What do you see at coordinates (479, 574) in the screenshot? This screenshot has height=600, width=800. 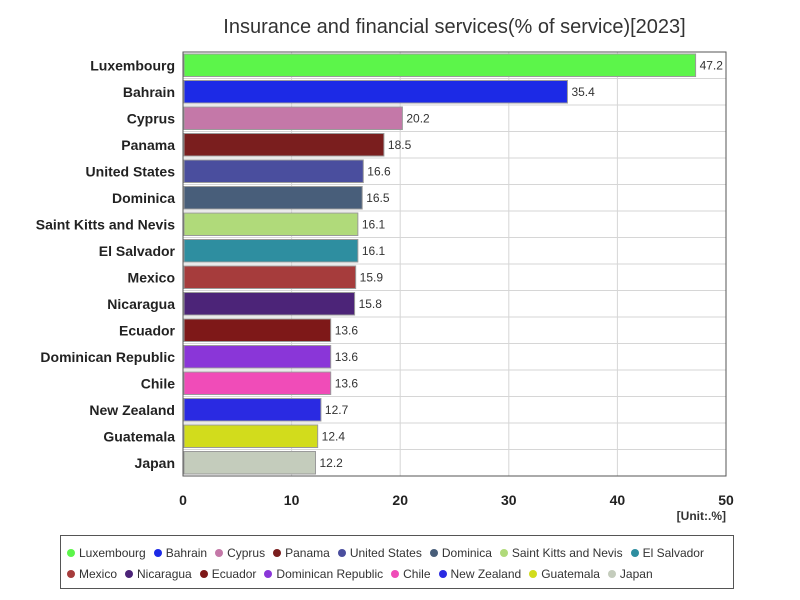 I see `legend-item: New Zealand` at bounding box center [479, 574].